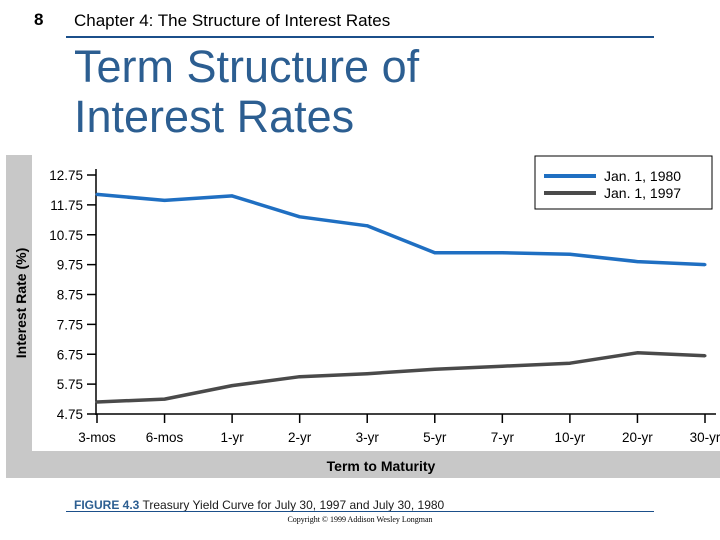 This screenshot has height=540, width=720. Describe the element at coordinates (503, 437) in the screenshot. I see `x-tick-label: 7-yr` at that location.